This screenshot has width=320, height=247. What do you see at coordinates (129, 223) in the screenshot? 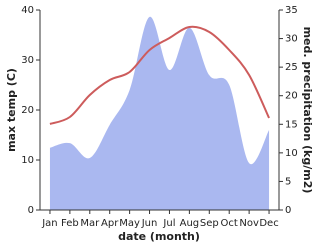
I see `x-tick-label: May` at bounding box center [129, 223].